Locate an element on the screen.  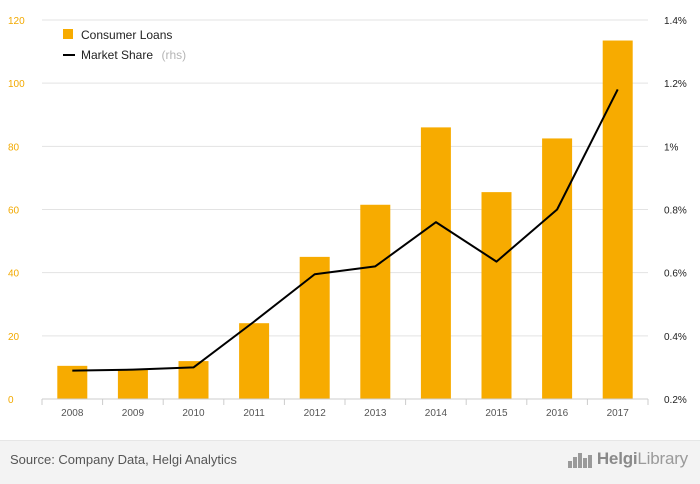
y-tick-label-left: 40 is located at coordinates (14, 274).